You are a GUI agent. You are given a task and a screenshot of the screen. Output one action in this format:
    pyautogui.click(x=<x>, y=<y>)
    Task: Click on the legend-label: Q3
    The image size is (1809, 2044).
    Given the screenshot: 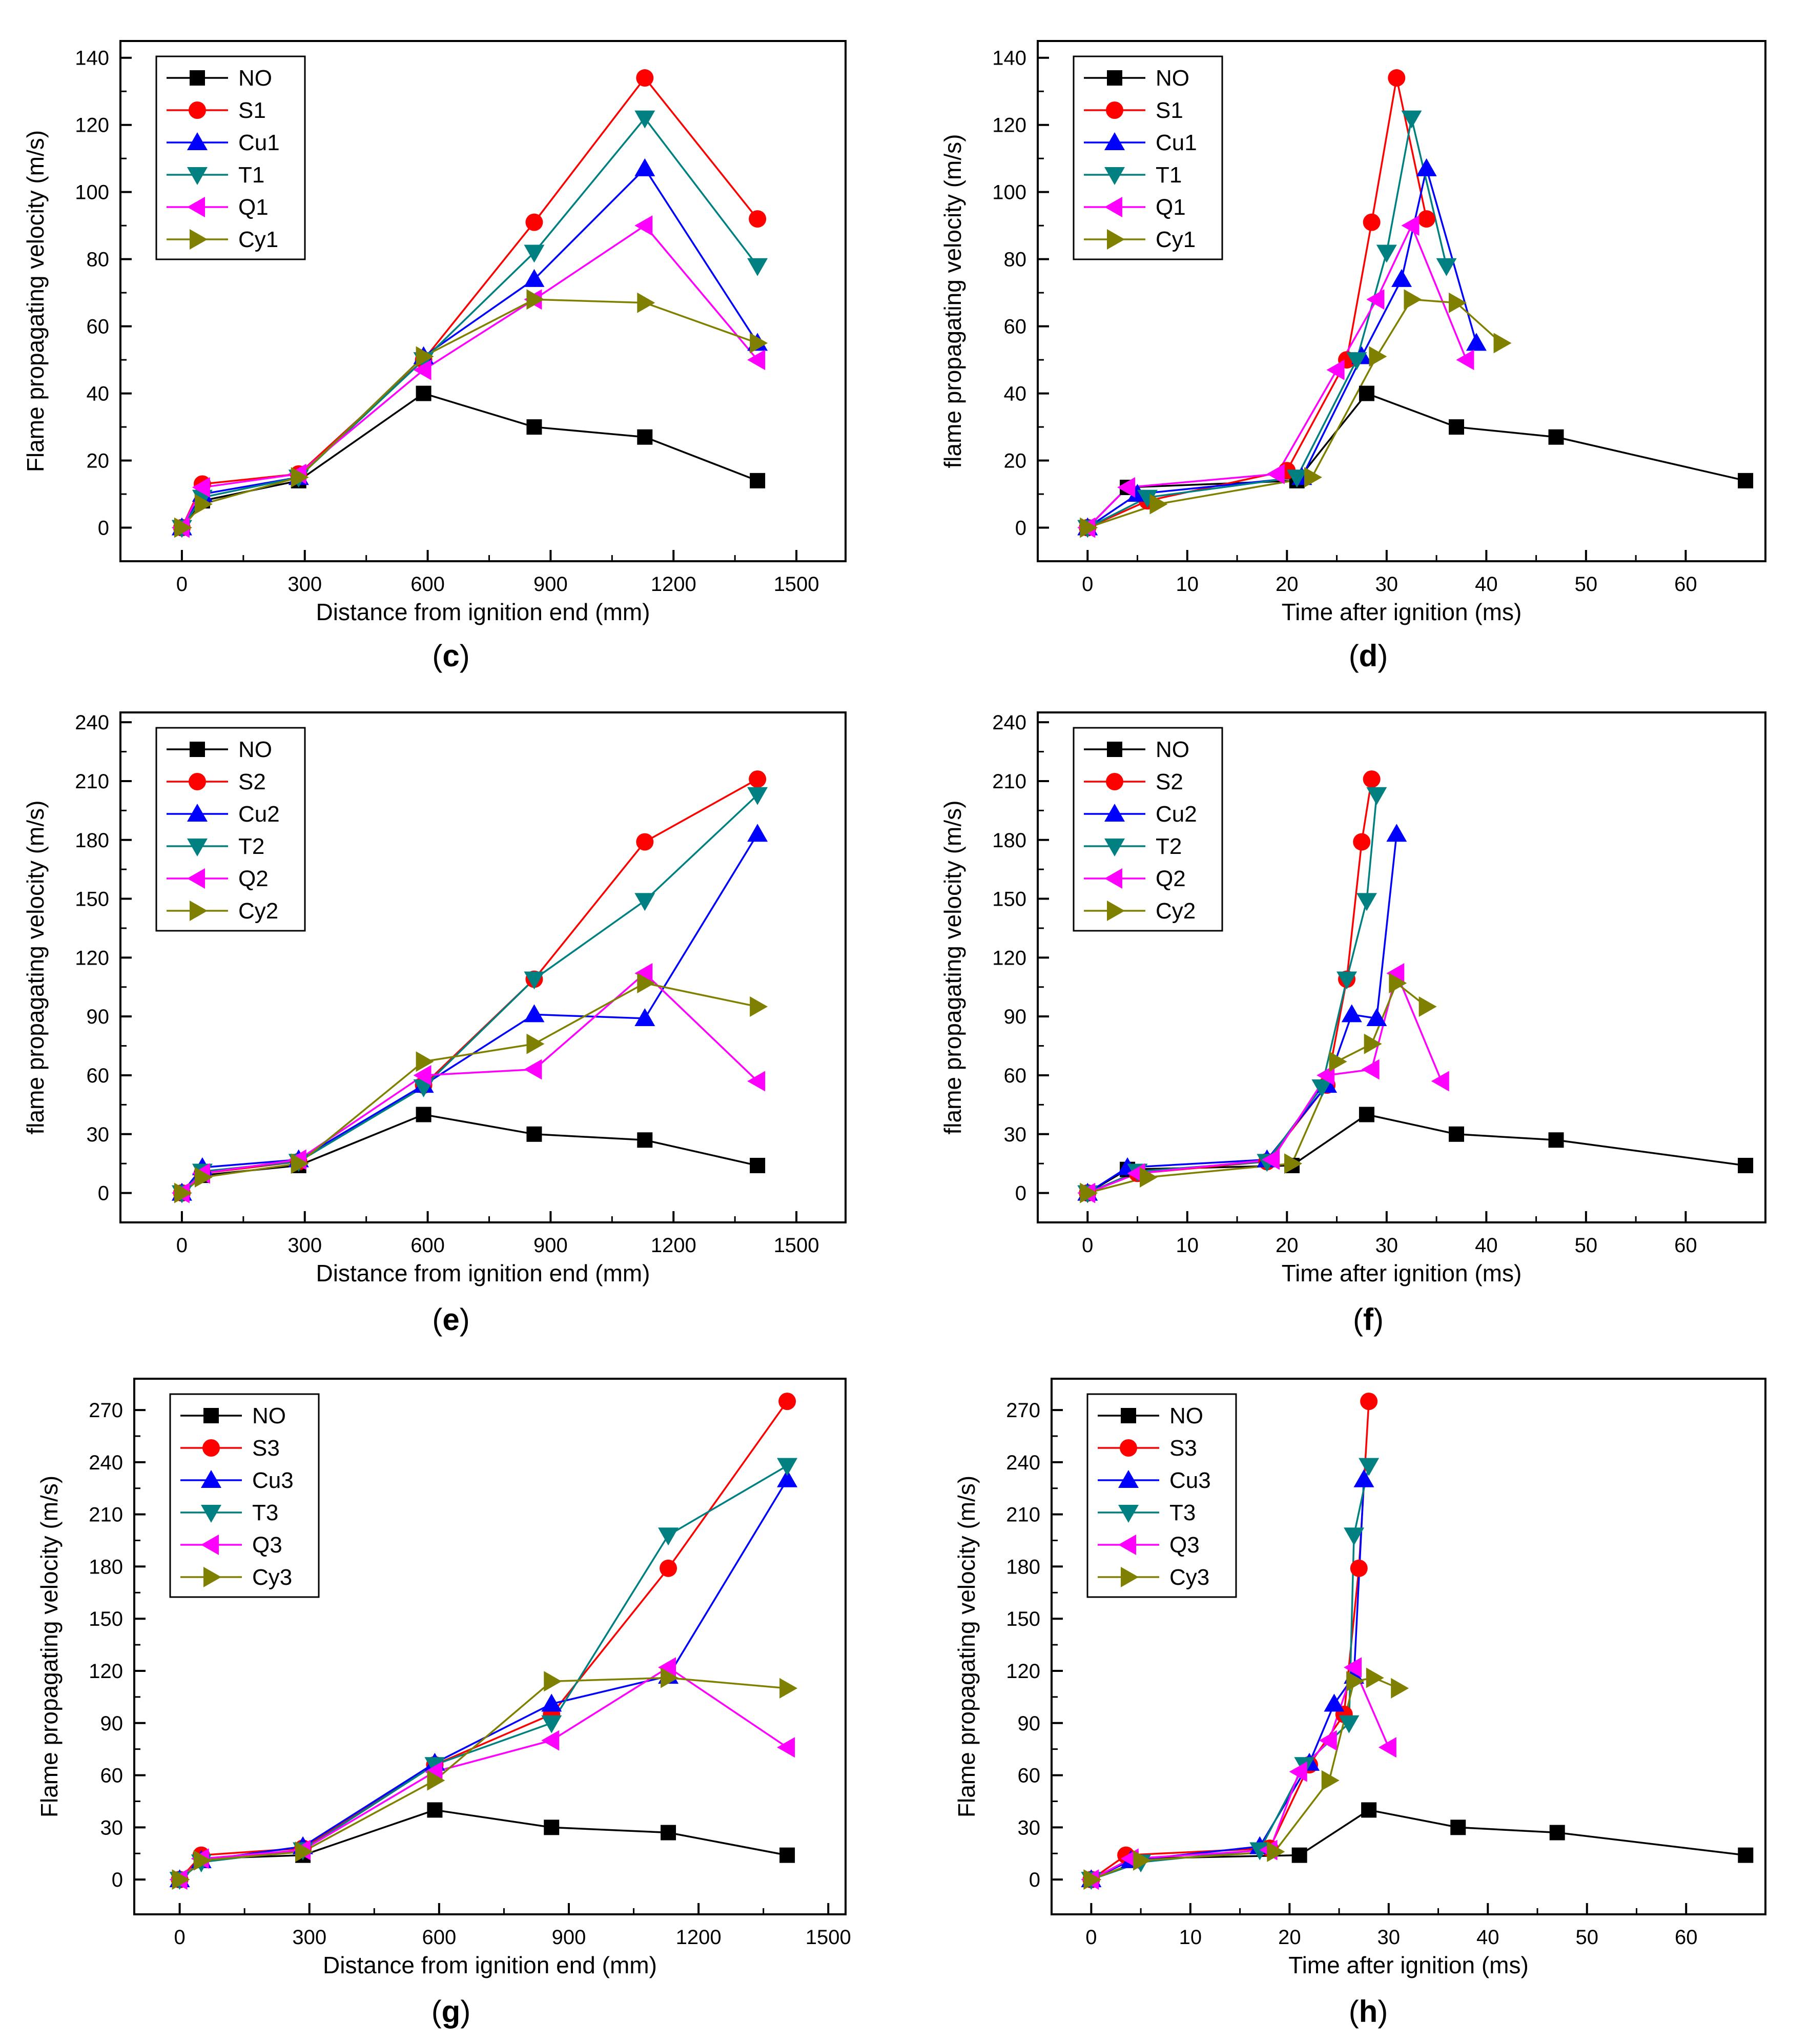 What is the action you would take?
    pyautogui.click(x=1184, y=1545)
    